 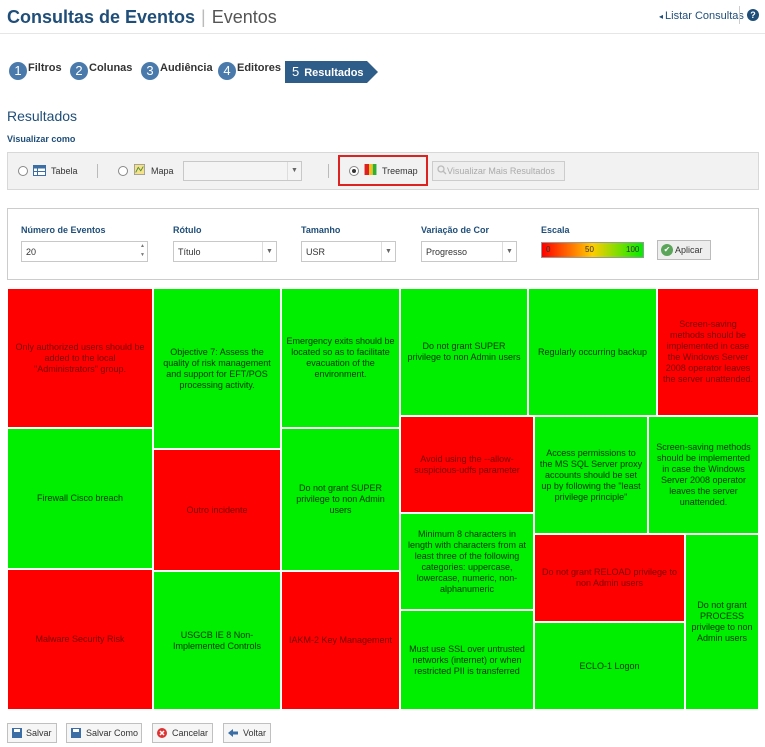 What do you see at coordinates (498, 171) in the screenshot?
I see `more-results-button: Visualizar Mais Resultados` at bounding box center [498, 171].